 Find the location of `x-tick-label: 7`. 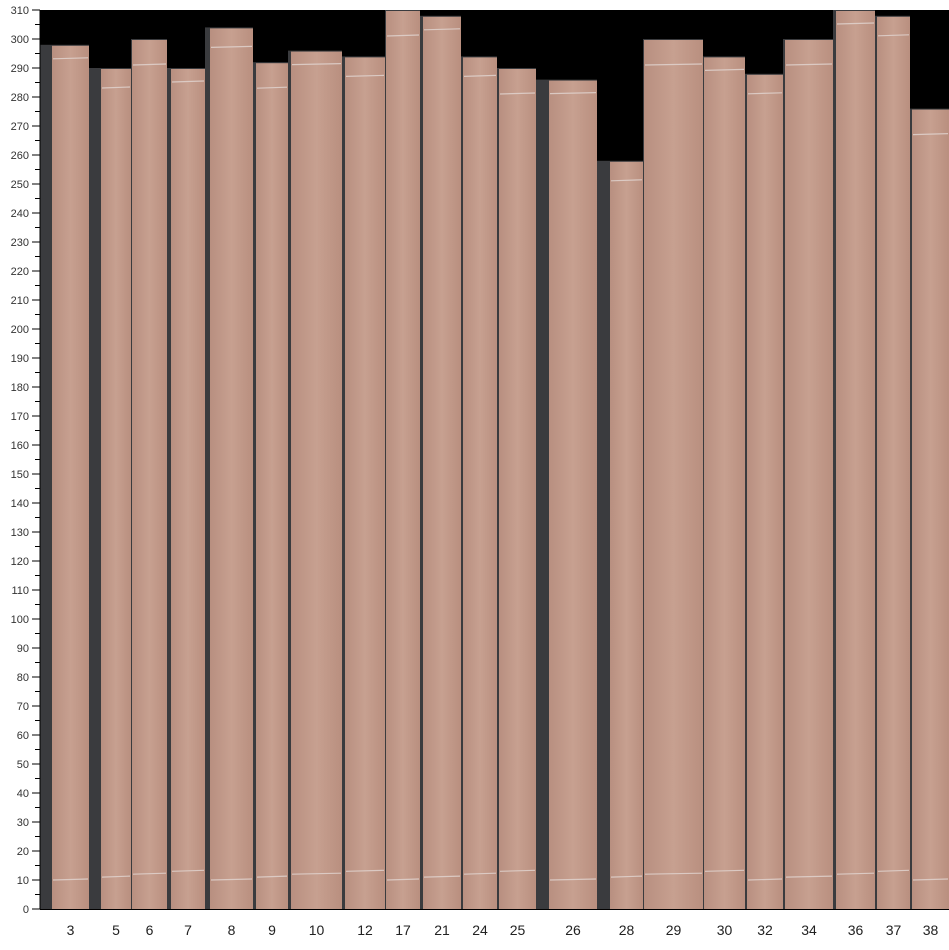

x-tick-label: 7 is located at coordinates (188, 930).